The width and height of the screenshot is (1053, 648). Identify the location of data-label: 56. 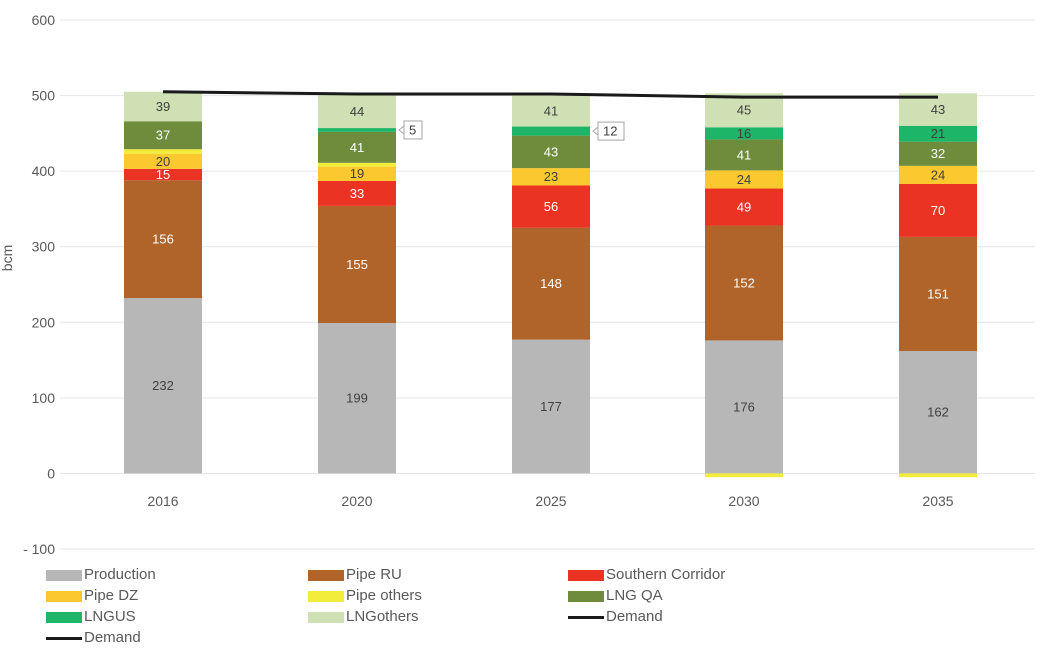
(551, 206).